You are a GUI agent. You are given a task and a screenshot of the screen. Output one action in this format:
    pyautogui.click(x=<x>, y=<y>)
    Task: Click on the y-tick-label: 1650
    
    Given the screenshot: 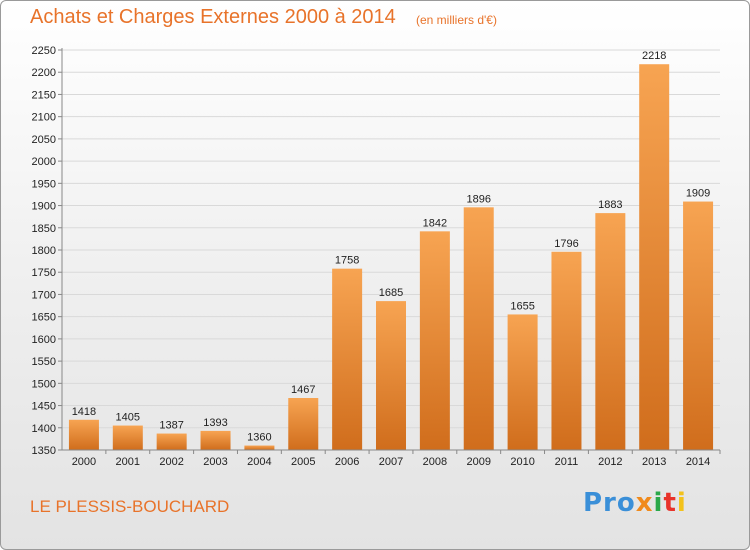 What is the action you would take?
    pyautogui.click(x=44, y=318)
    